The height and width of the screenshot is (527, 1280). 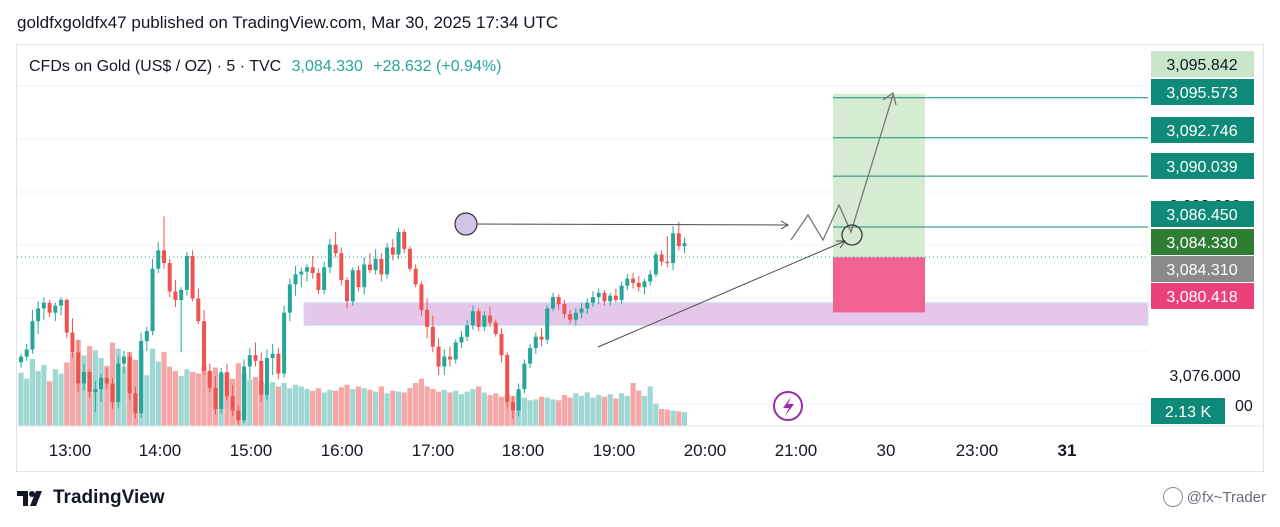 I want to click on tradingview-logo: TradingView, so click(x=91, y=498).